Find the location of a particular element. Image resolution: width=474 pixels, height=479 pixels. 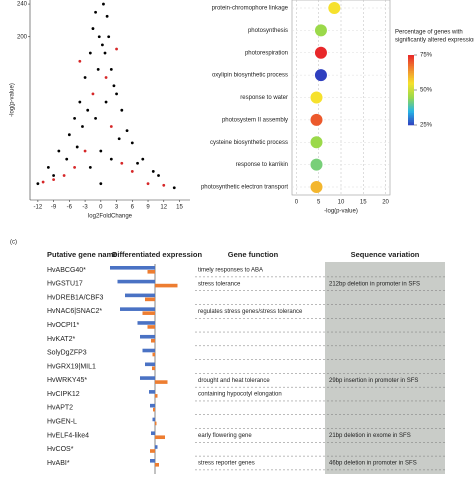

header: Sequence variation is located at coordinates (385, 254).